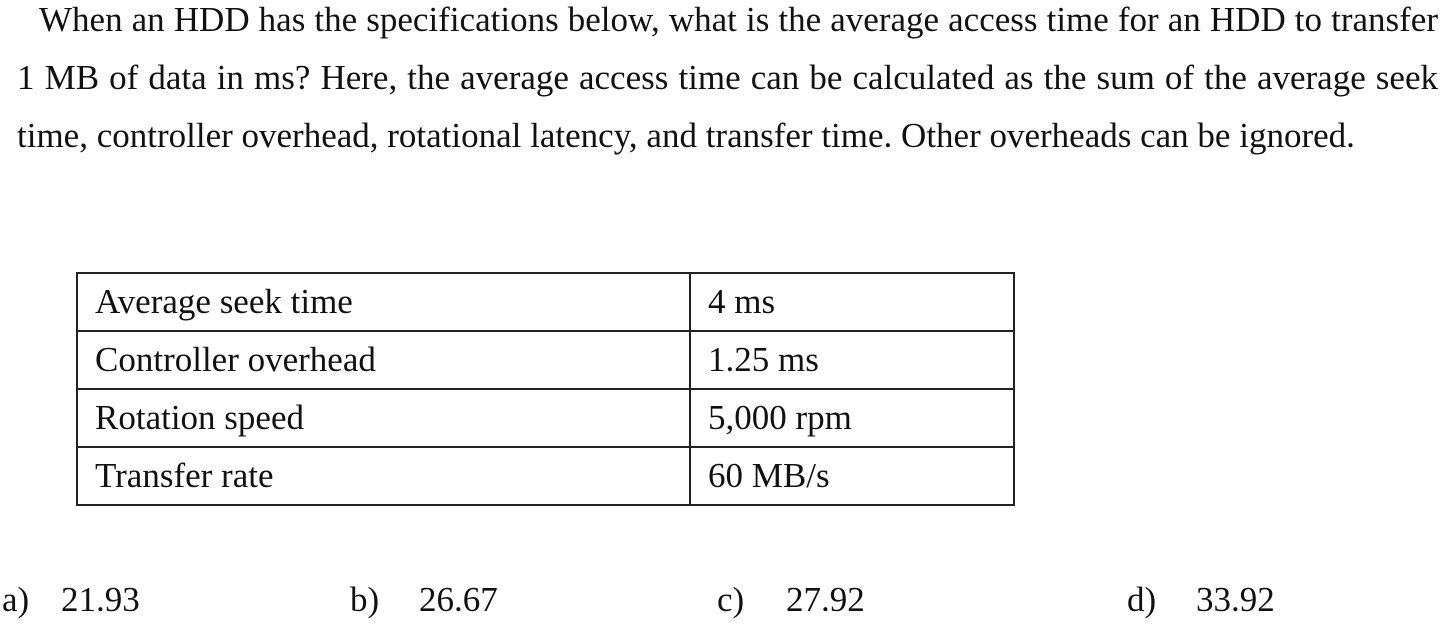 The width and height of the screenshot is (1454, 626). I want to click on option-letter: a), so click(16, 599).